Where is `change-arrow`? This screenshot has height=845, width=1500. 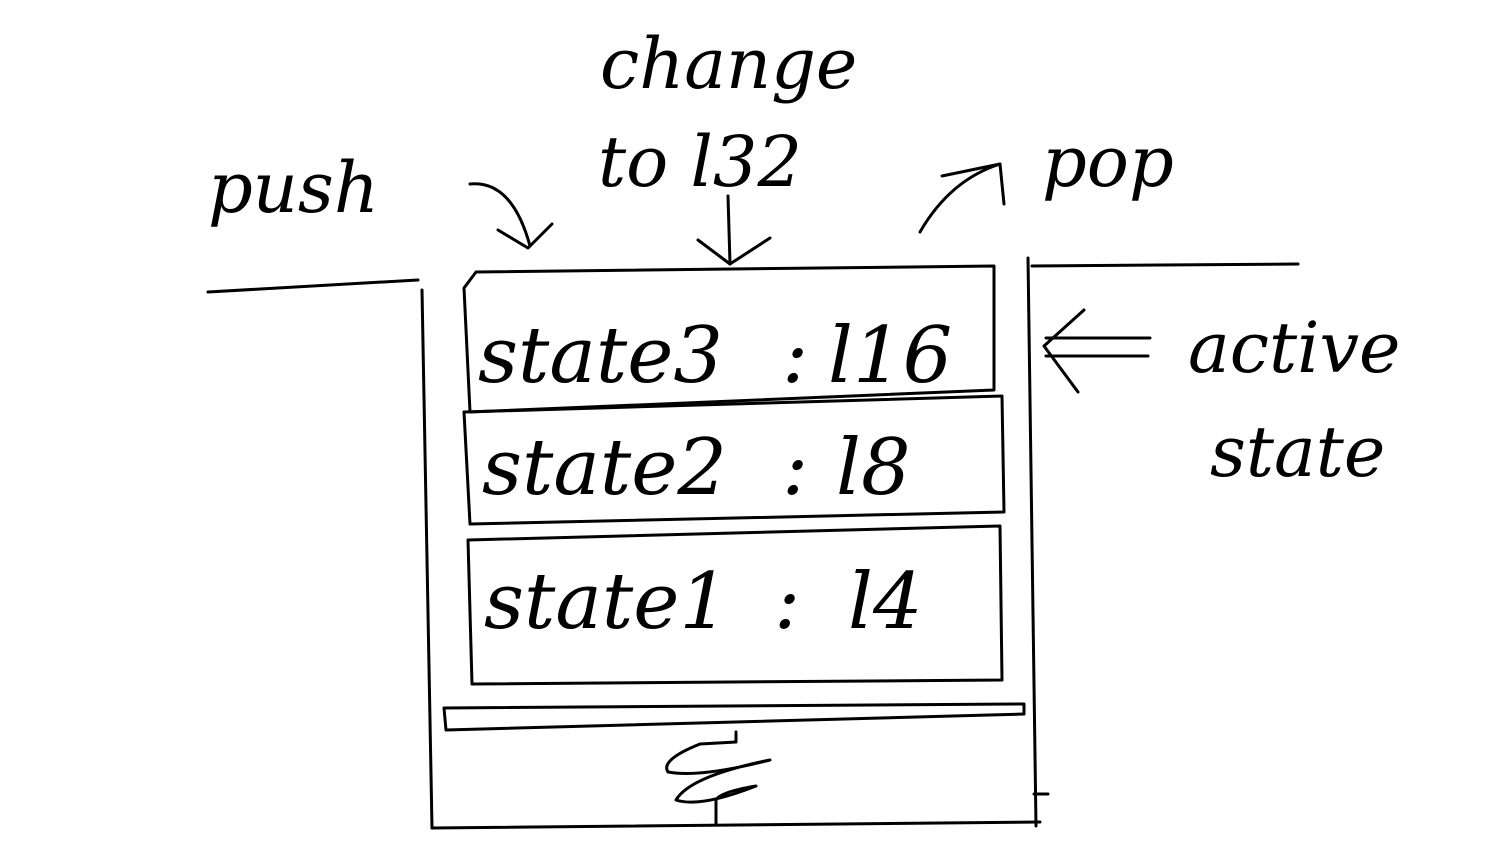 change-arrow is located at coordinates (734, 230).